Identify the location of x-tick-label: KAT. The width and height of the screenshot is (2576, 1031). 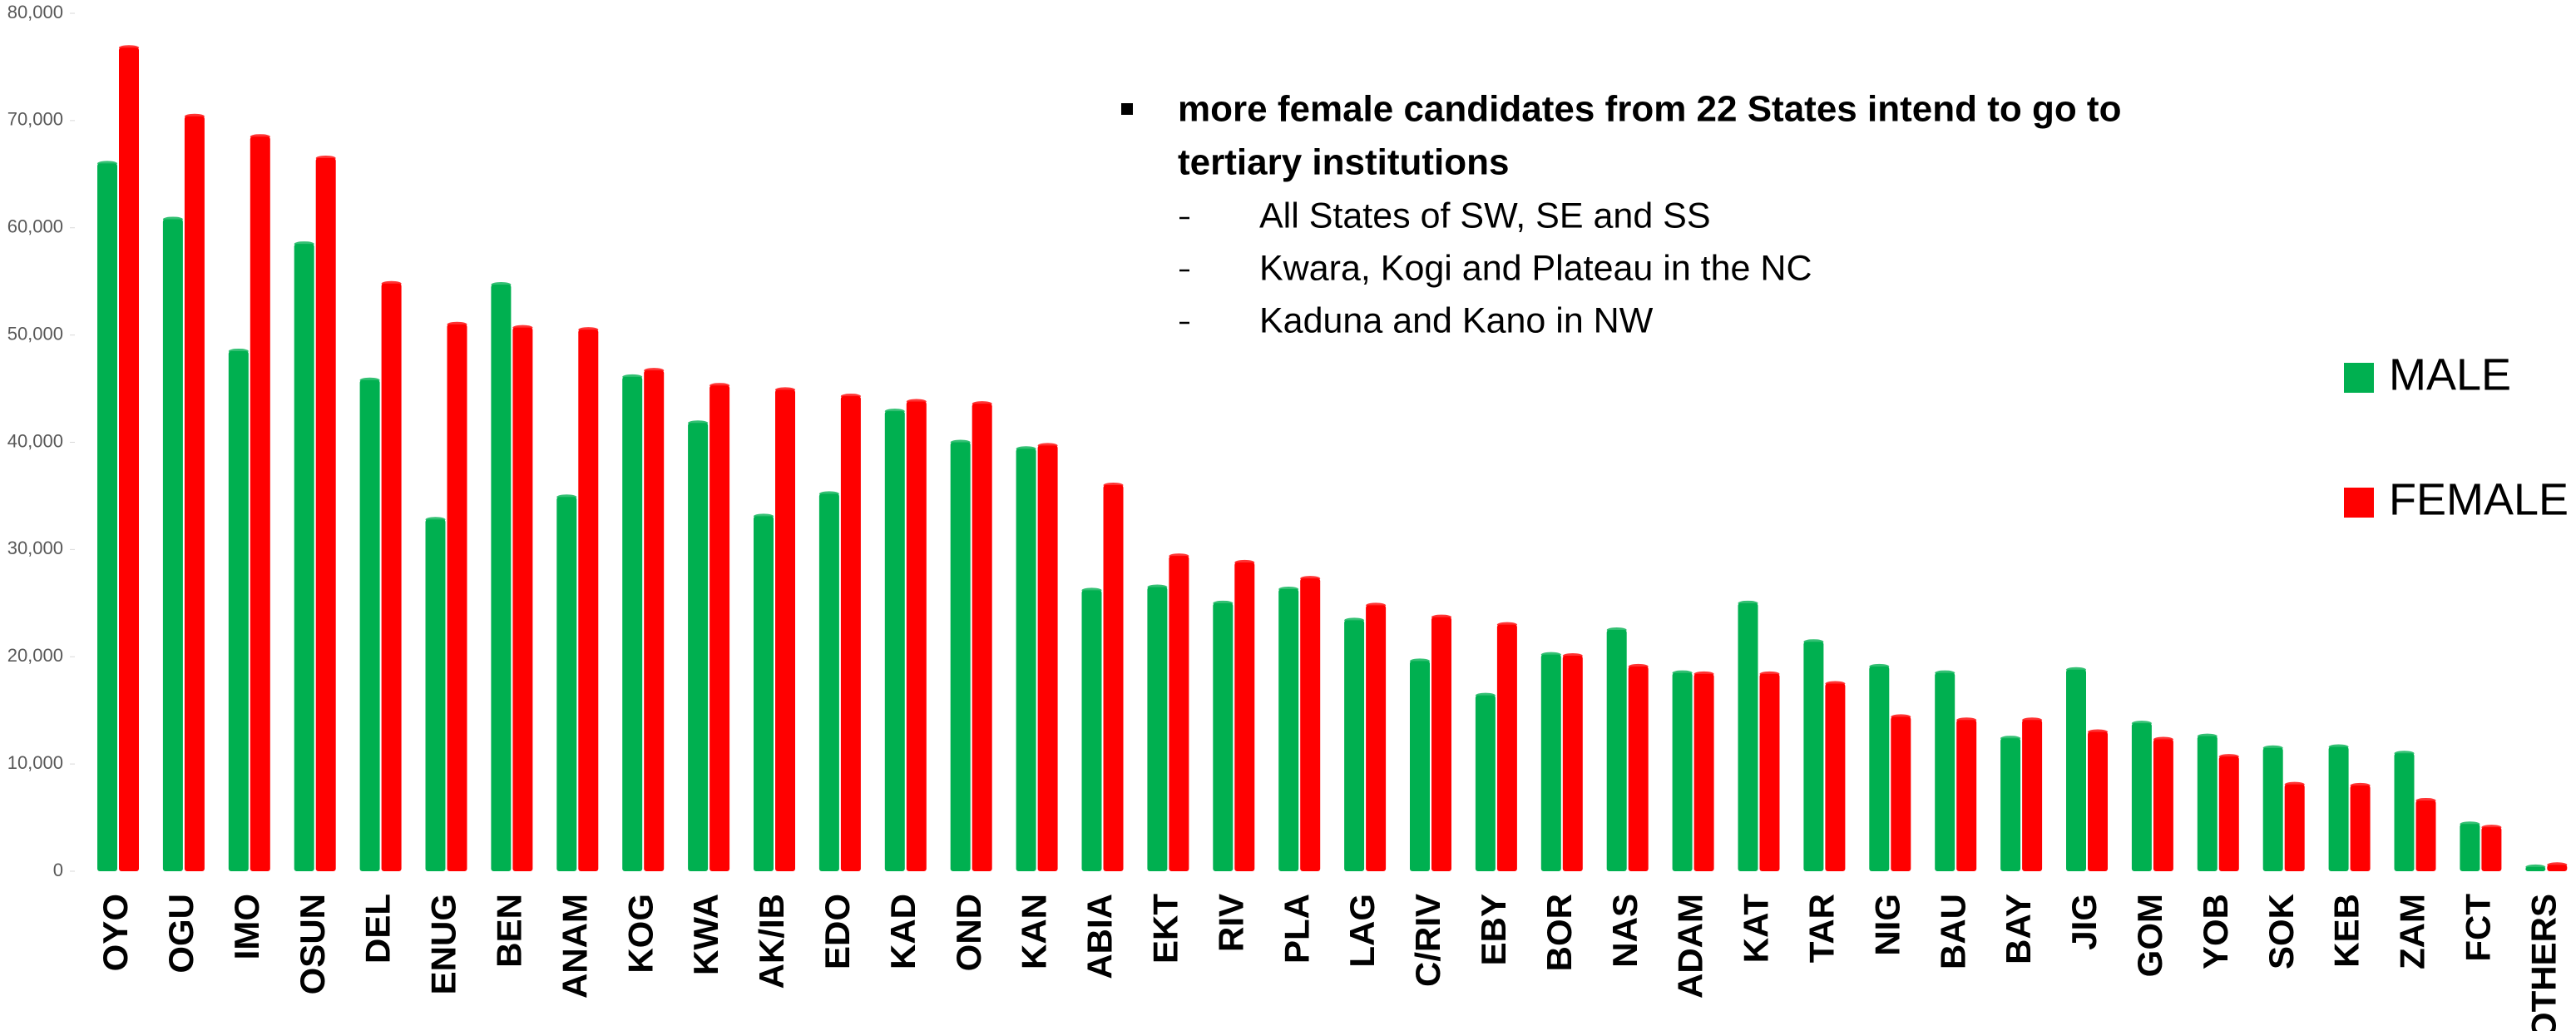
(1756, 929).